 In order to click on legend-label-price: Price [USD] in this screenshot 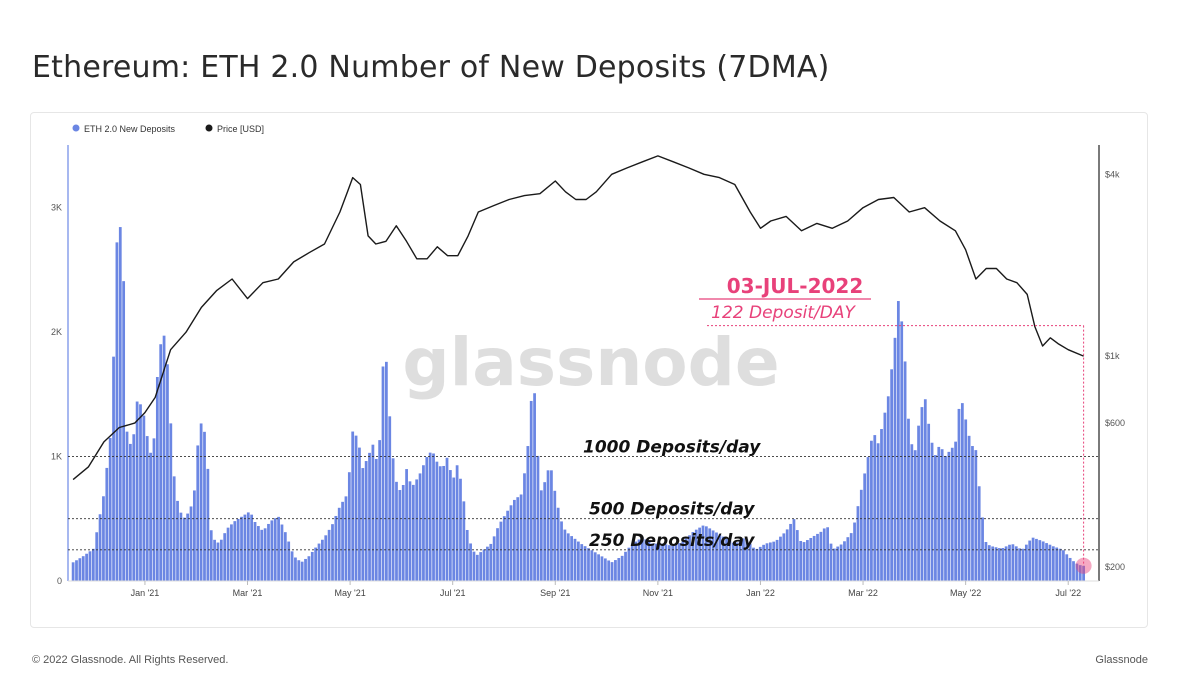, I will do `click(240, 129)`.